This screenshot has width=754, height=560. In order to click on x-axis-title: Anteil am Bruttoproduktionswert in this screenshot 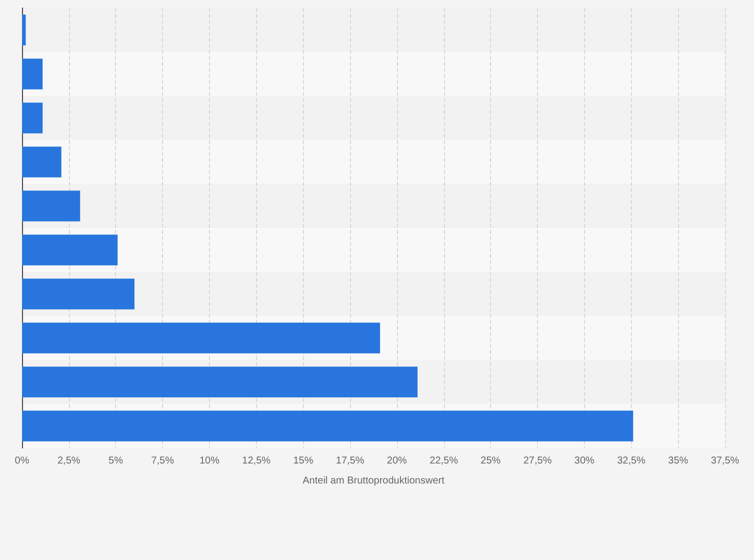, I will do `click(373, 481)`.